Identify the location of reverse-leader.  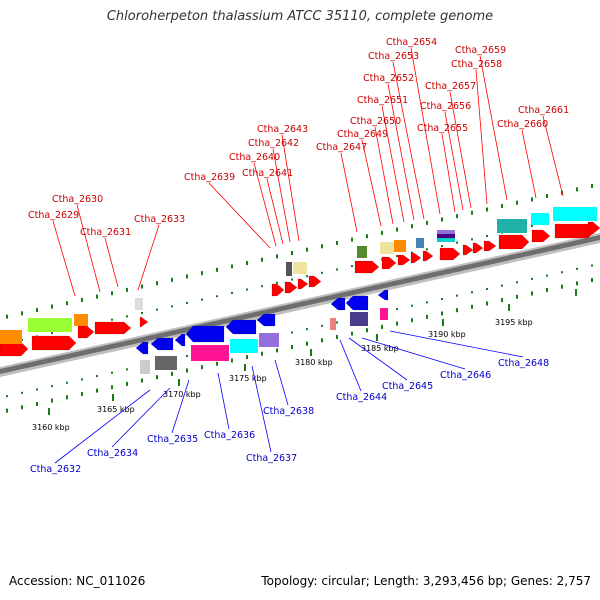
(102, 426).